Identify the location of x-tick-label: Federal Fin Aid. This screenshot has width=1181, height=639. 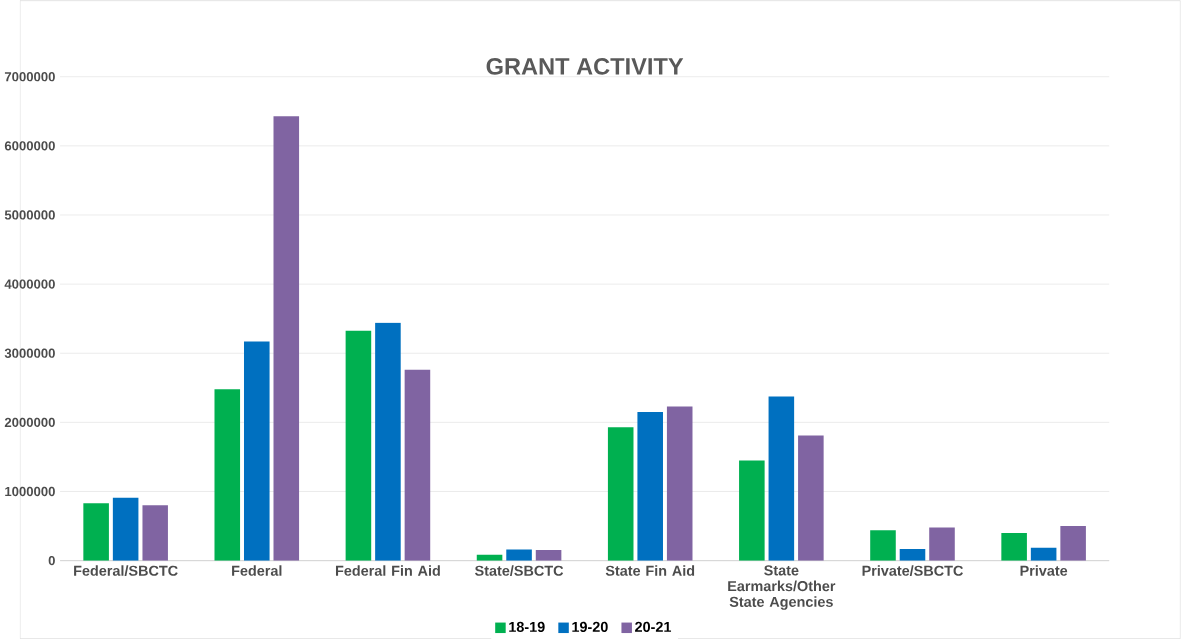
(387, 570).